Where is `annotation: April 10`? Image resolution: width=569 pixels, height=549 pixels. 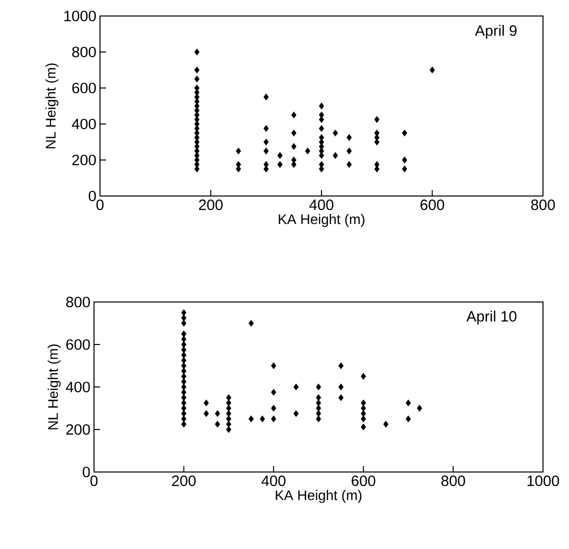
annotation: April 10 is located at coordinates (491, 317).